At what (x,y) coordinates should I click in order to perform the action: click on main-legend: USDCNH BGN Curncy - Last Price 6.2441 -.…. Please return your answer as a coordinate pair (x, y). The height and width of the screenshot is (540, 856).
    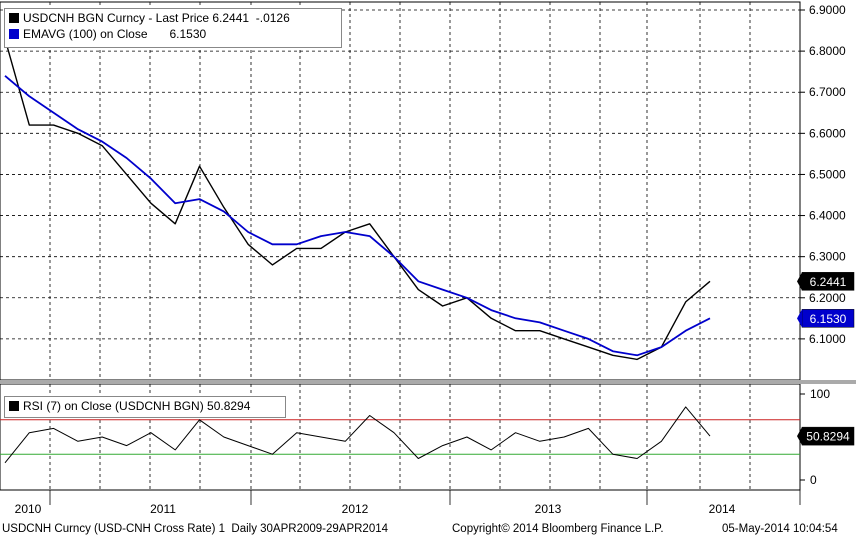
    Looking at the image, I should click on (173, 28).